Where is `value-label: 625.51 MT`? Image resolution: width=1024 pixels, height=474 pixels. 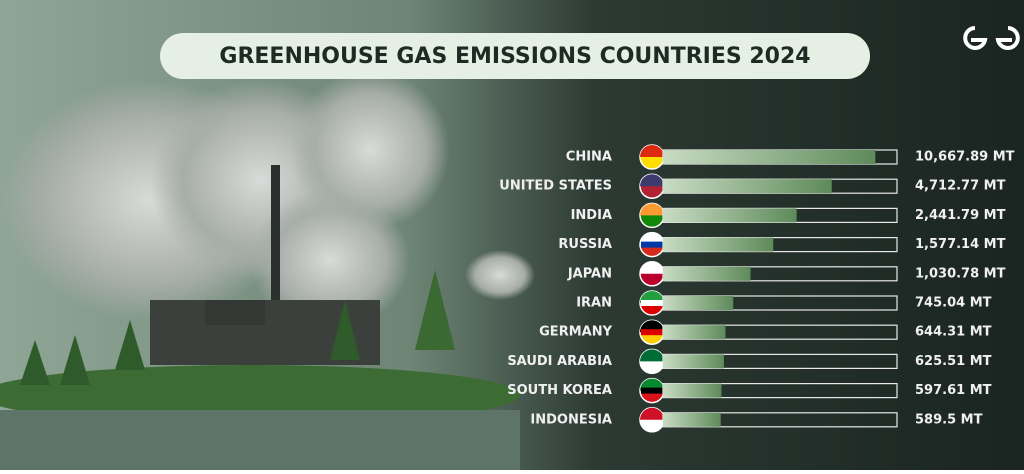 value-label: 625.51 MT is located at coordinates (953, 361).